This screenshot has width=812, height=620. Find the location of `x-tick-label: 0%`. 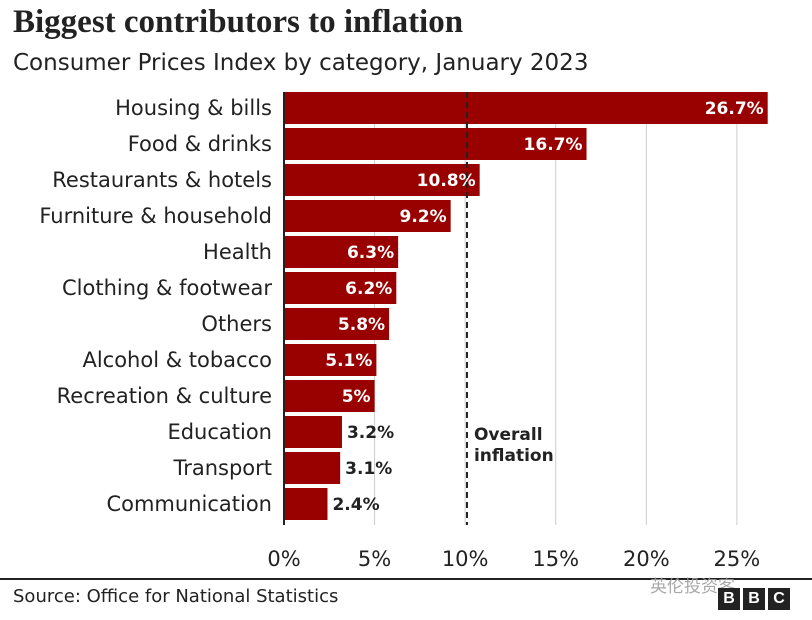

x-tick-label: 0% is located at coordinates (283, 559).